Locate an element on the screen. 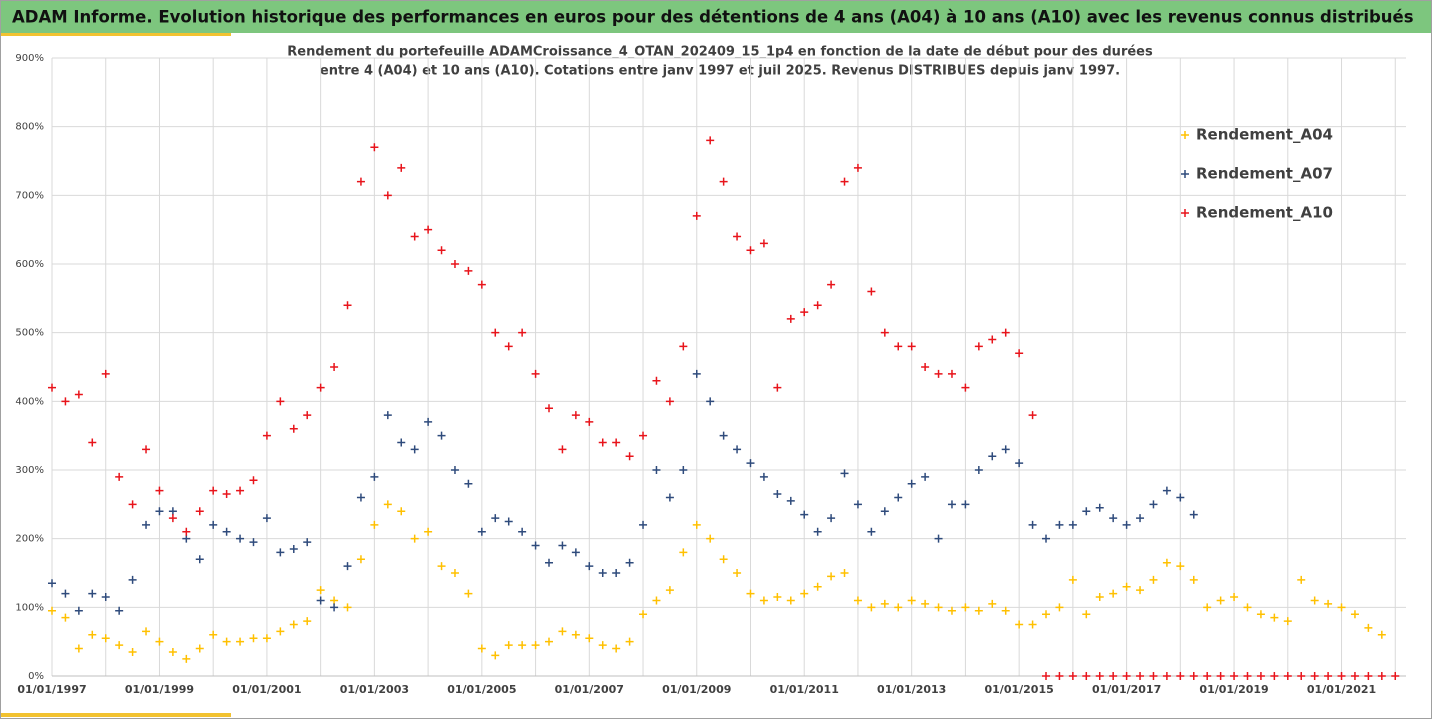 The image size is (1432, 719). y-tick-label: 700% is located at coordinates (29, 195).